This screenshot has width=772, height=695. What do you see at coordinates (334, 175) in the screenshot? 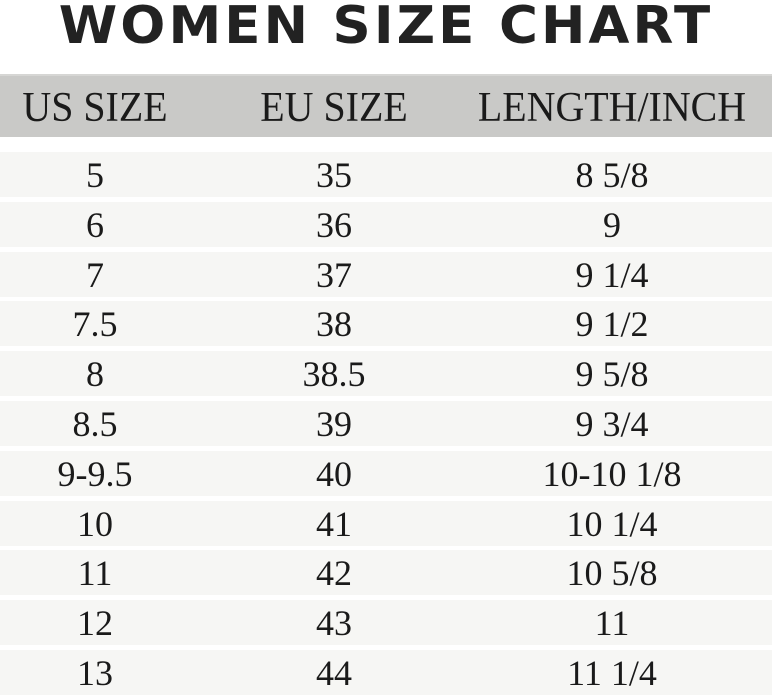
I see `cell-eu-size: 35` at bounding box center [334, 175].